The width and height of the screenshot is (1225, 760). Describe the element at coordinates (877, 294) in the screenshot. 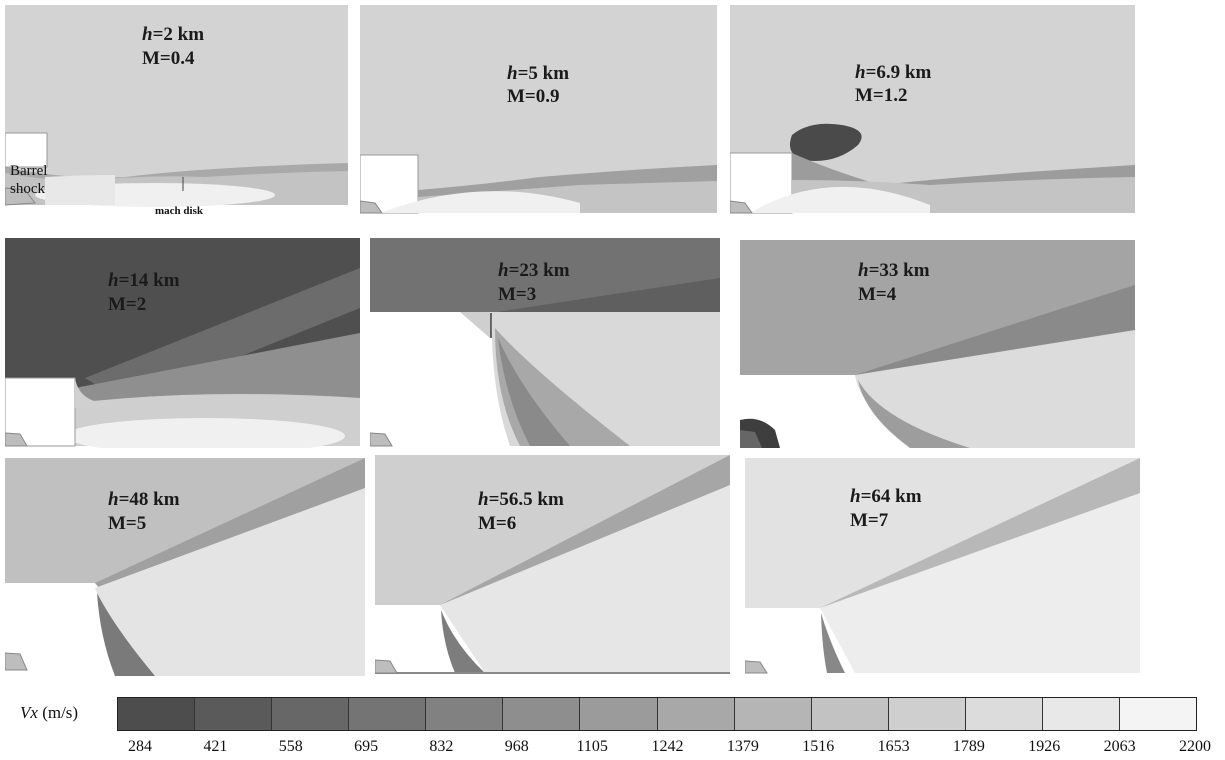

I see `panel-label-mach: M=4` at that location.